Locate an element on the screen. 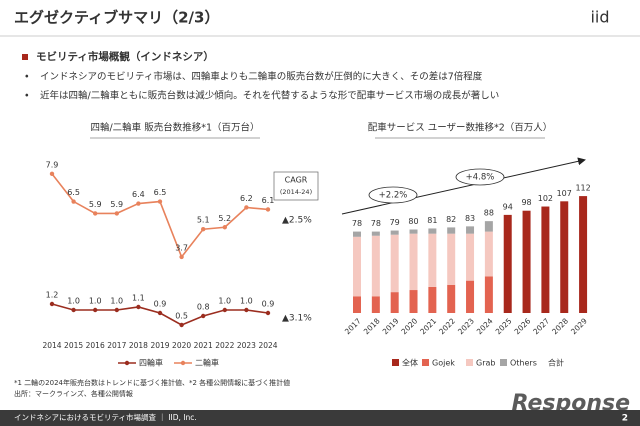 The image size is (640, 426). growth-arrow is located at coordinates (463, 186).